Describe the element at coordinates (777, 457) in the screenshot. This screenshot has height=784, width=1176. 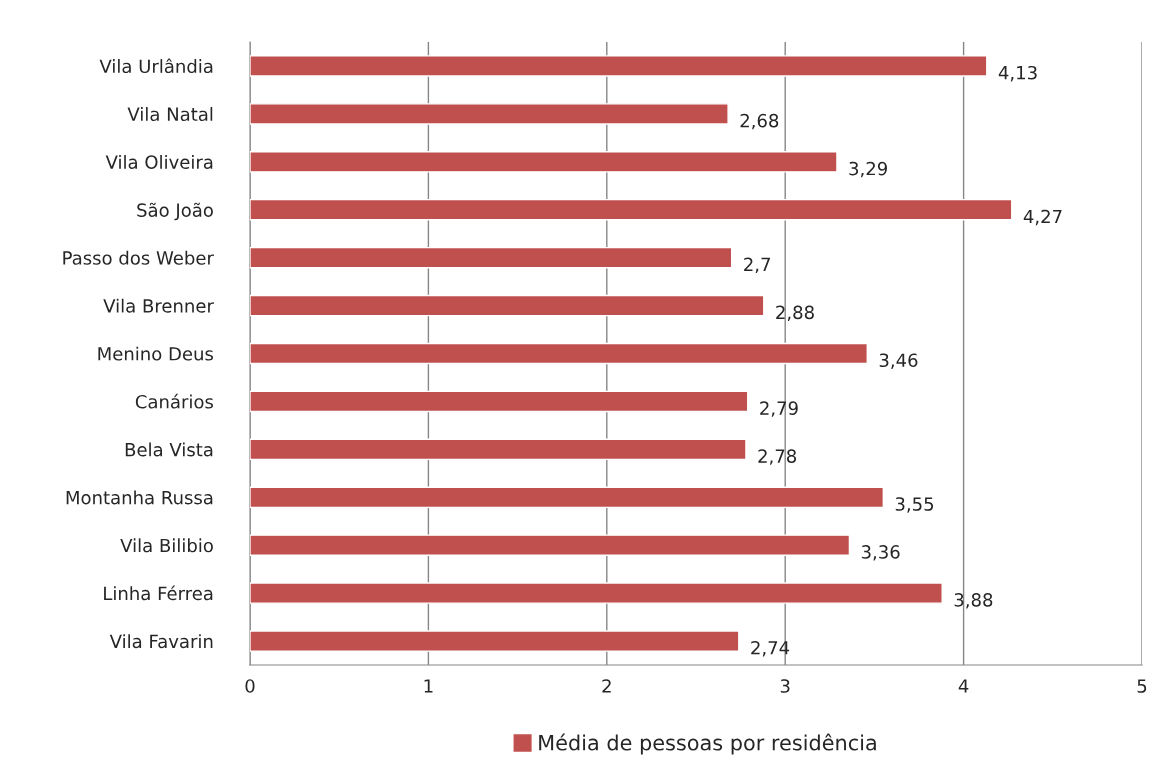
I see `data-label: 2,78` at that location.